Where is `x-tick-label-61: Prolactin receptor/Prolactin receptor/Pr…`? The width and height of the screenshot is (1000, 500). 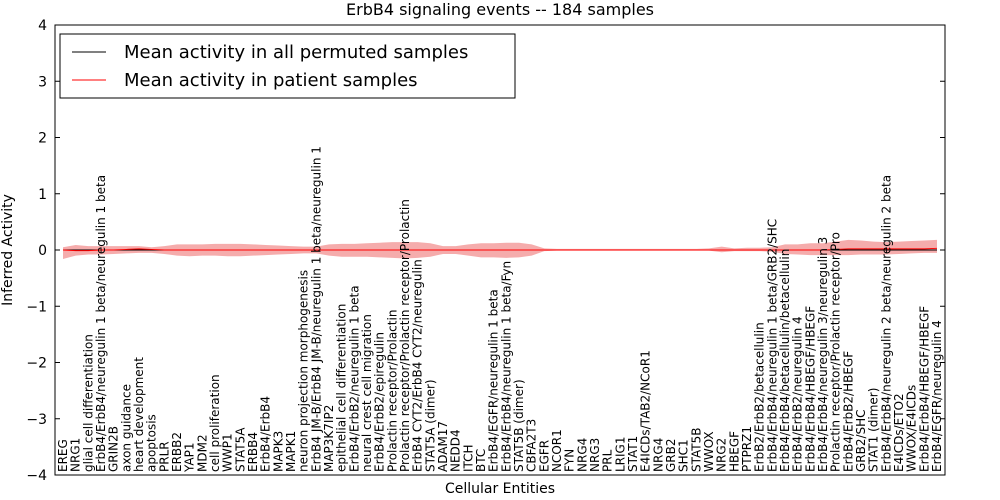
x-tick-label-61: Prolactin receptor/Prolactin receptor/Pr… is located at coordinates (836, 352).